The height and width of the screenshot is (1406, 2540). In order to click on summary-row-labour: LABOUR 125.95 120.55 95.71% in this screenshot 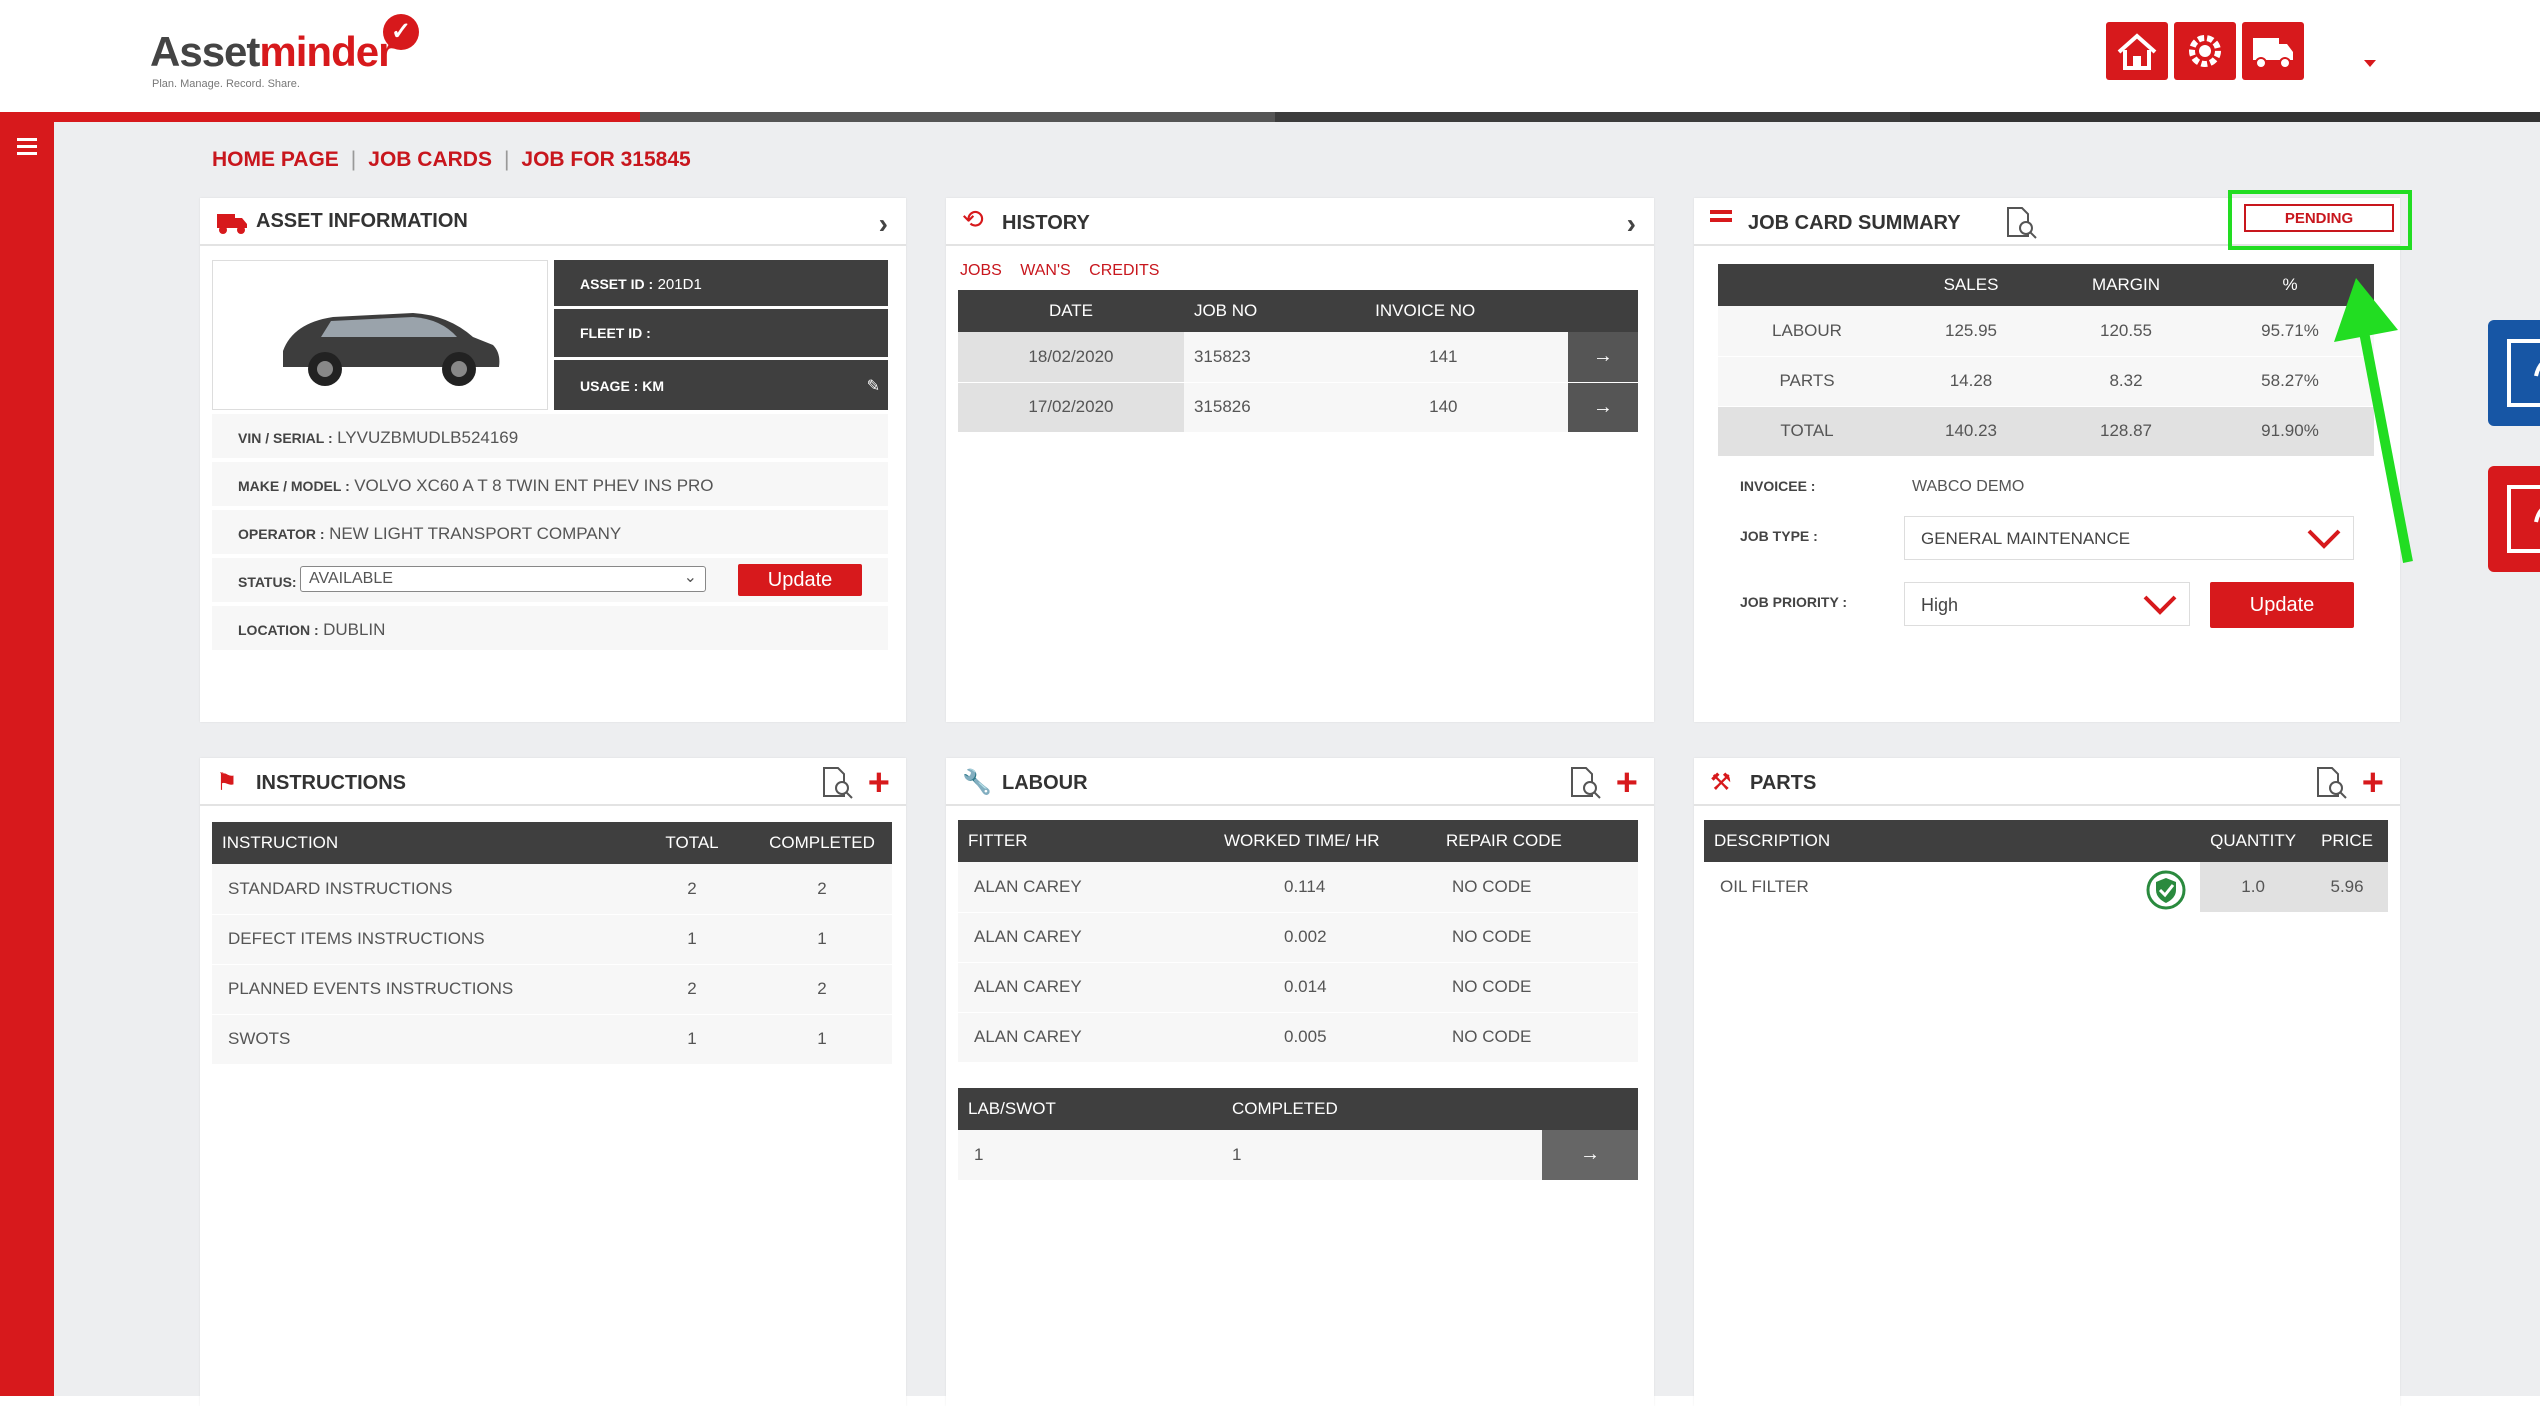, I will do `click(2046, 331)`.